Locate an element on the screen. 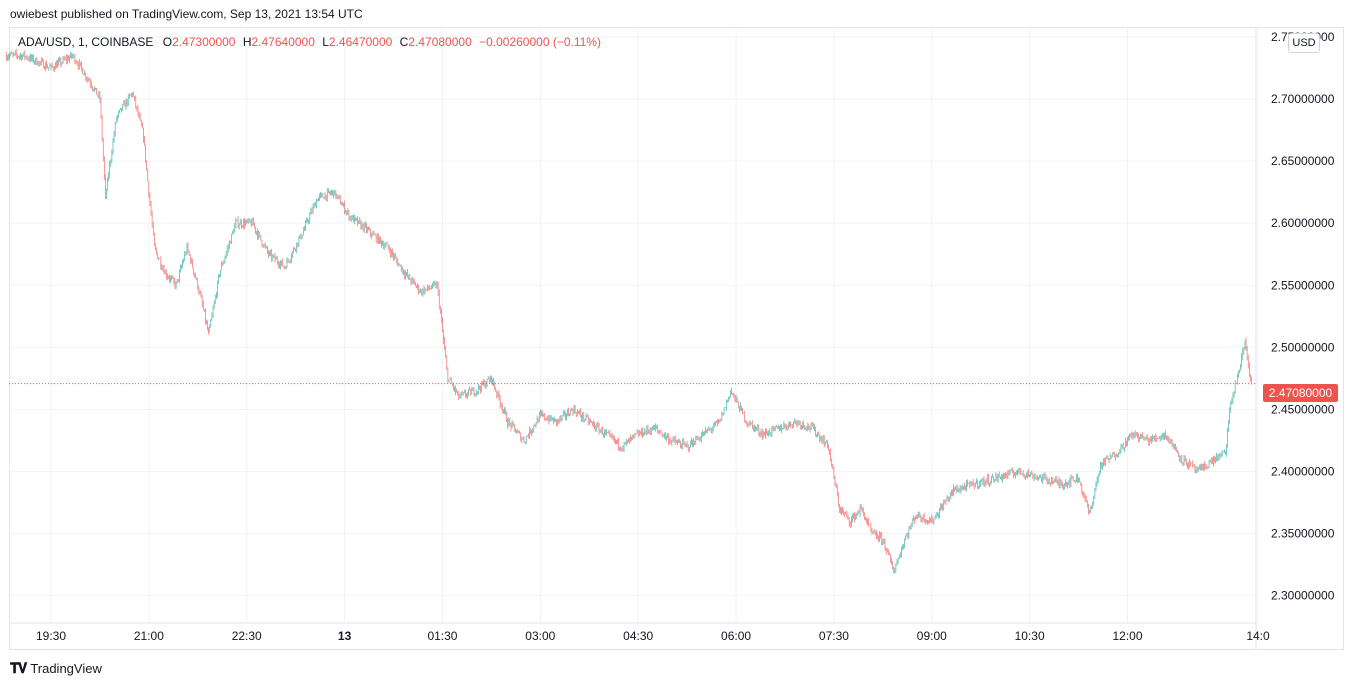 Image resolution: width=1354 pixels, height=686 pixels. x-tick-label: 01:30 is located at coordinates (442, 636).